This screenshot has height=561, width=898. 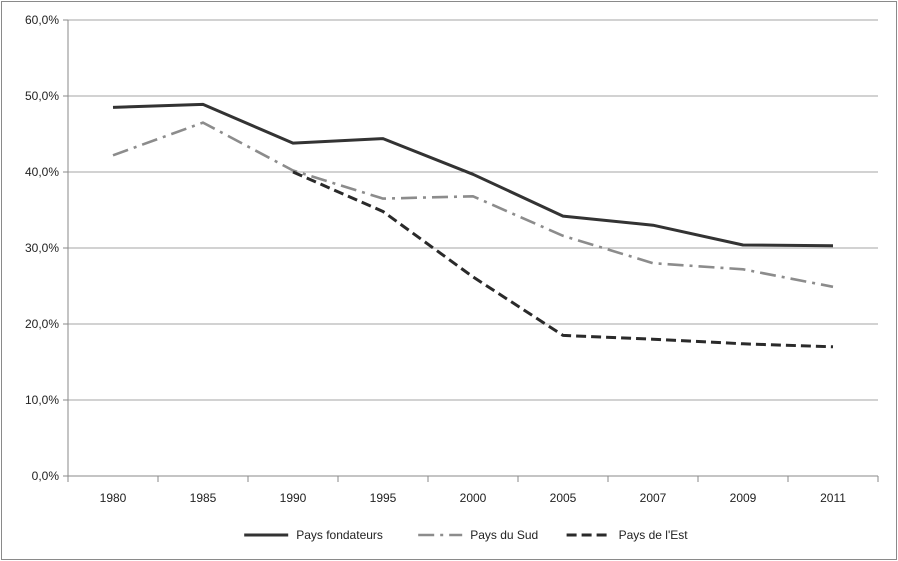 What do you see at coordinates (653, 498) in the screenshot?
I see `x-tick-label: 2007` at bounding box center [653, 498].